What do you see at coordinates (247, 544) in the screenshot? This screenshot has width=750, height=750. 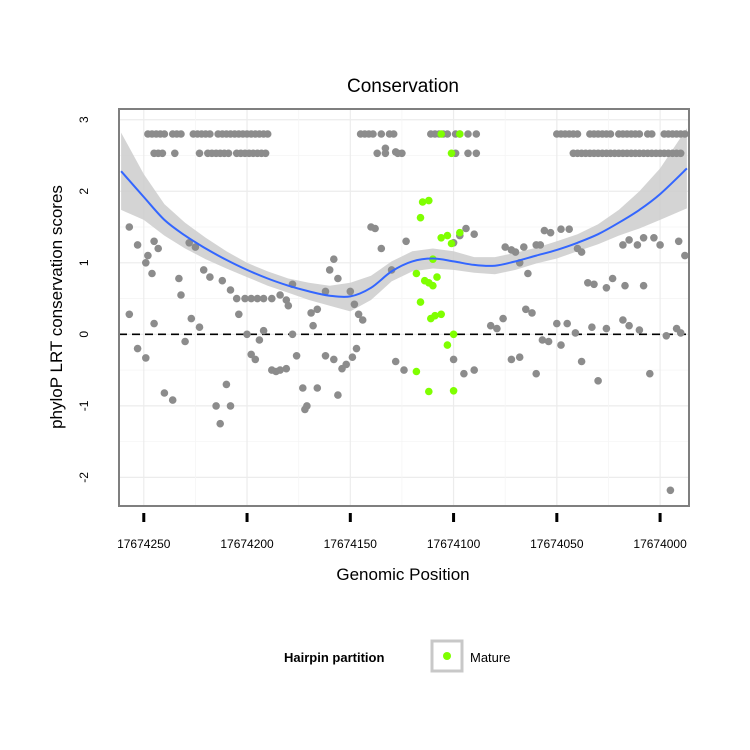 I see `x-tick-label: 17674200` at bounding box center [247, 544].